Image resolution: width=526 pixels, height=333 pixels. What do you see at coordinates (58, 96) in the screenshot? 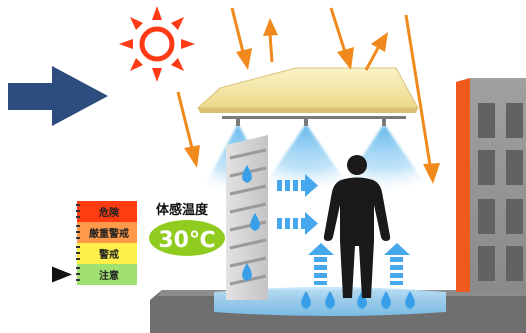
I see `pointer-arrow-icon` at bounding box center [58, 96].